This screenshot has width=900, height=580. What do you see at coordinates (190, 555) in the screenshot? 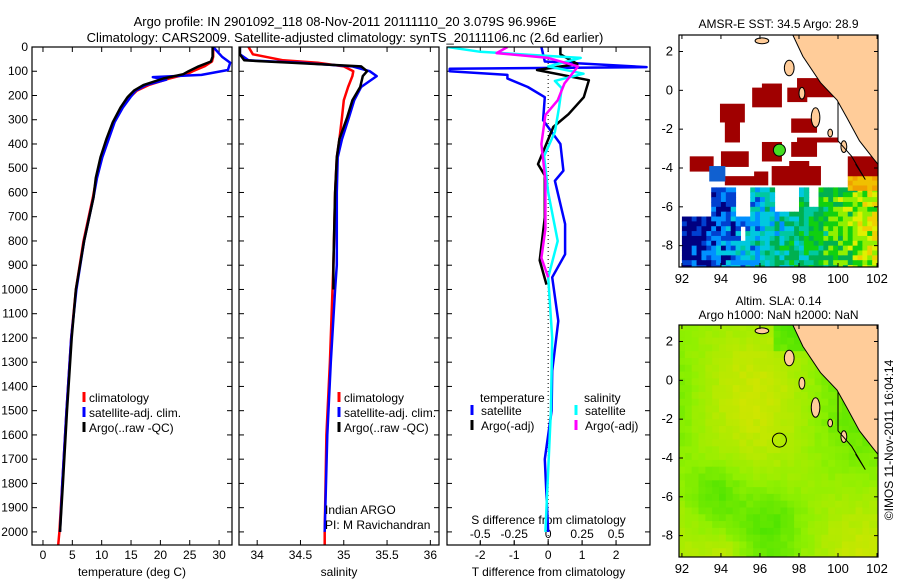
I see `x-tick-label: 25` at bounding box center [190, 555].